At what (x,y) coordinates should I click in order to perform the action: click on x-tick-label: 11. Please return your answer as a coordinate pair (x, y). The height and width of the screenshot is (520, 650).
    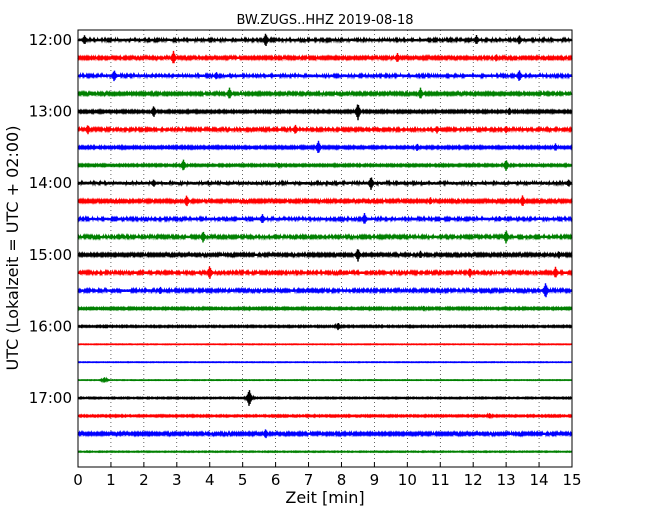
    Looking at the image, I should click on (440, 480).